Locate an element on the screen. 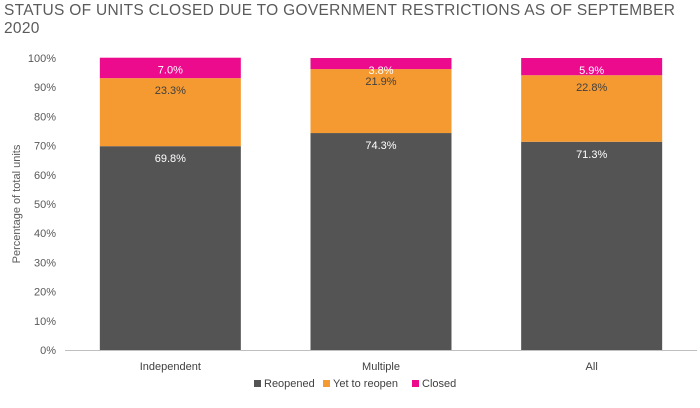  y-tick-label: 60% is located at coordinates (45, 176).